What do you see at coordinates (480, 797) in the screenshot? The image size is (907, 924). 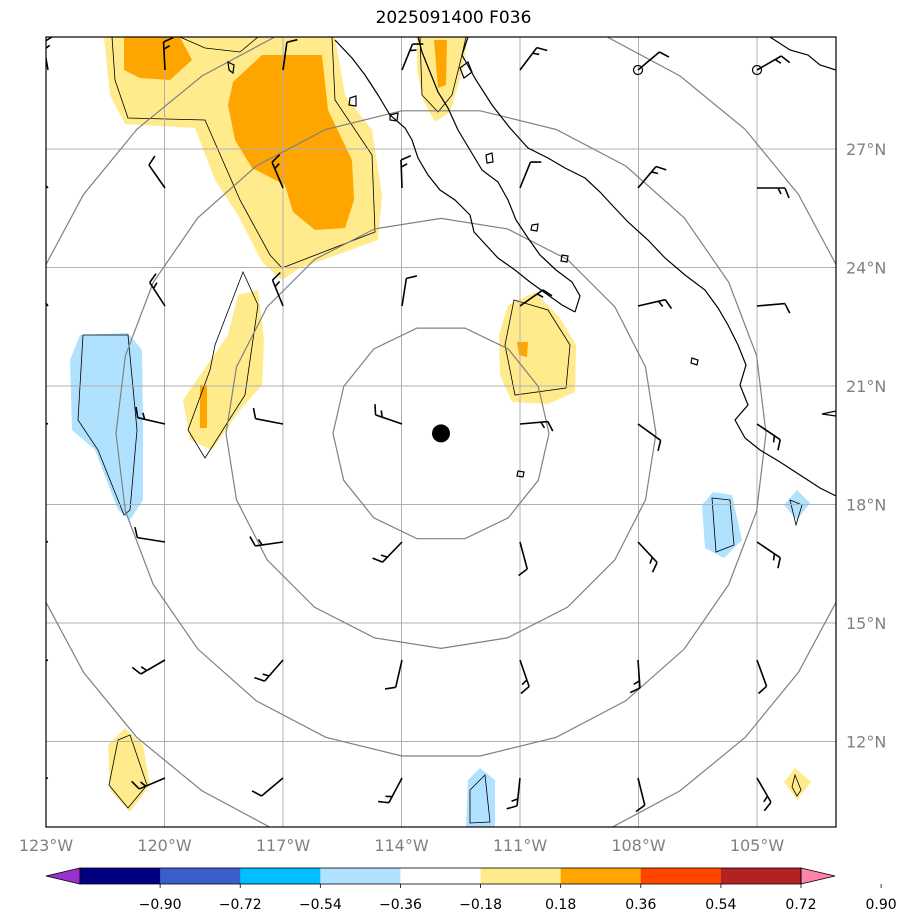 I see `shade-south-blue` at bounding box center [480, 797].